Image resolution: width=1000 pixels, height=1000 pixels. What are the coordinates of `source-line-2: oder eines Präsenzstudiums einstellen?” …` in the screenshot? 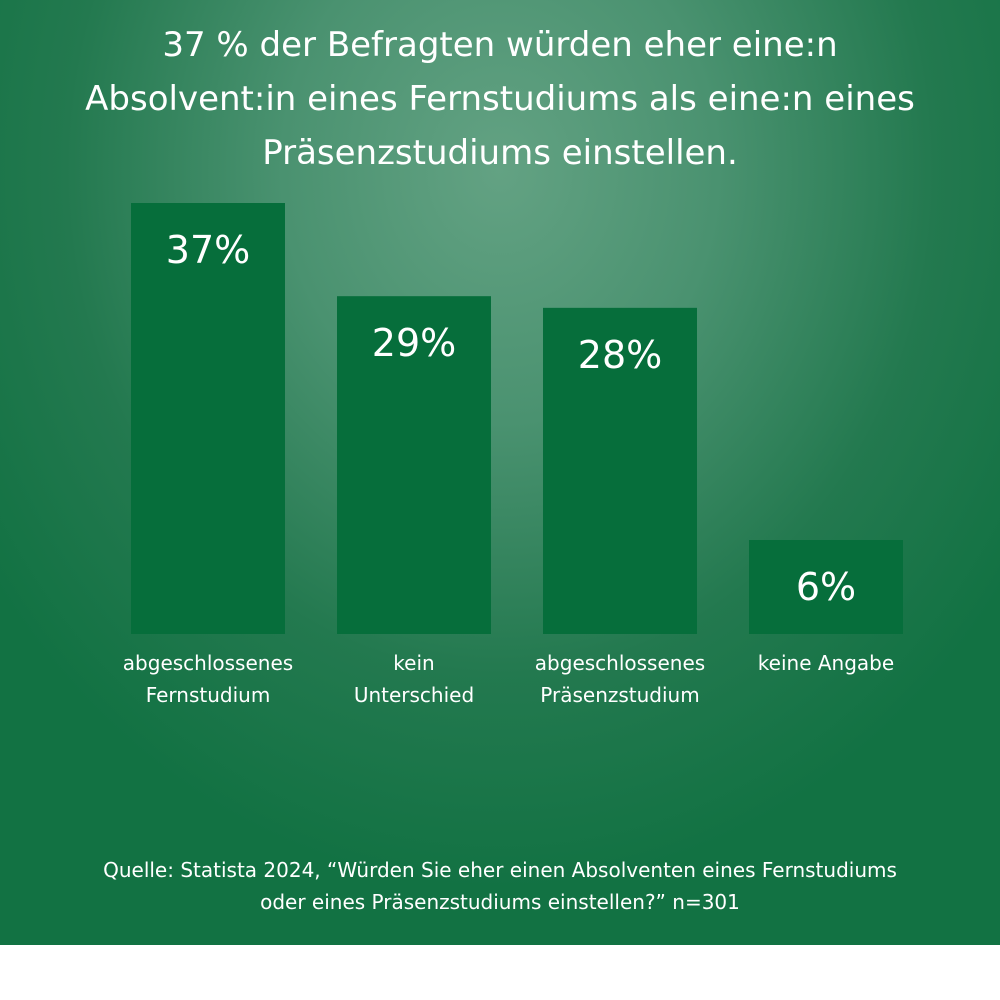 It's located at (500, 902).